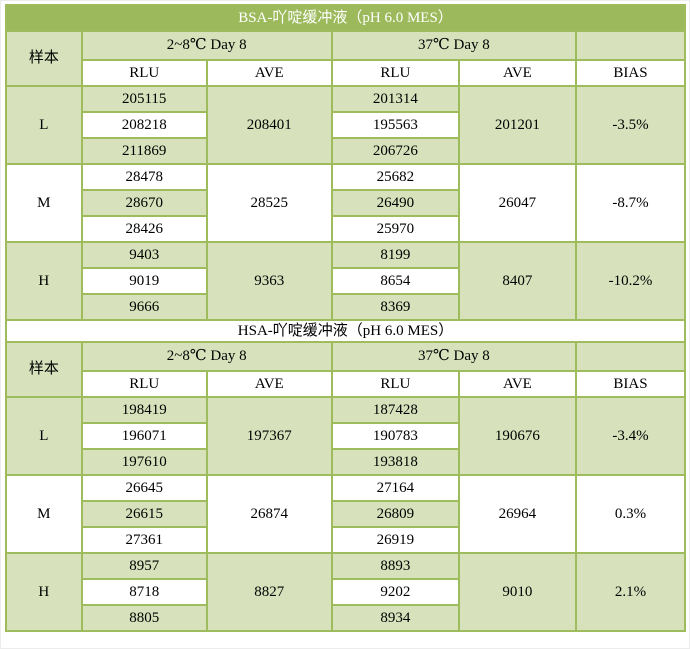 Image resolution: width=690 pixels, height=649 pixels. Describe the element at coordinates (144, 488) in the screenshot. I see `cell-rlu-cold: 26645` at that location.